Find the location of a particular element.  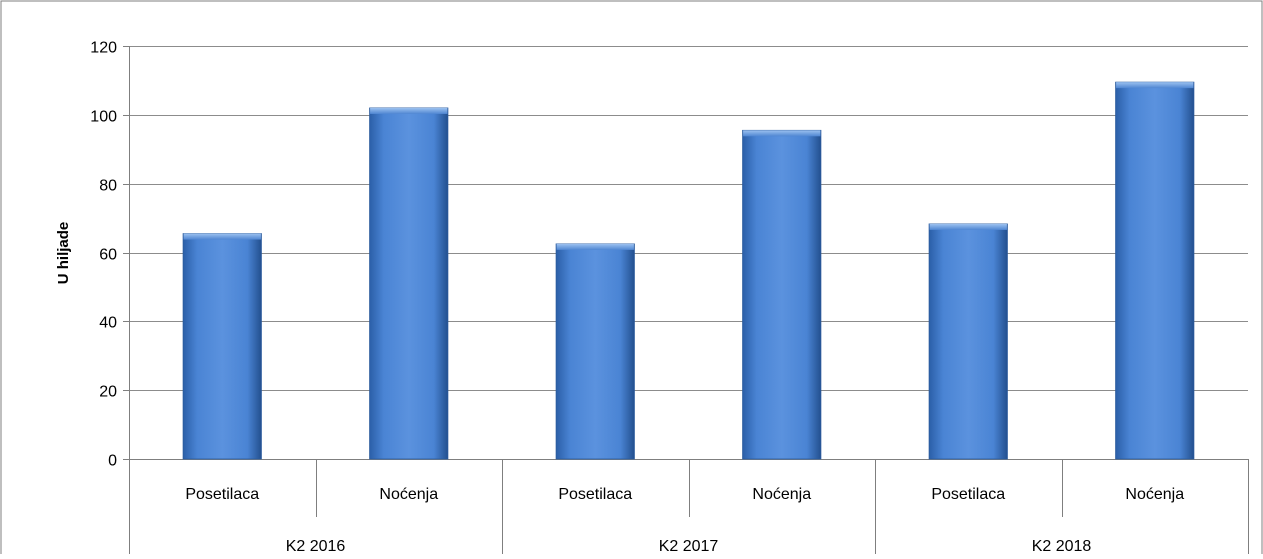

y-tick-label: 0 is located at coordinates (112, 461).